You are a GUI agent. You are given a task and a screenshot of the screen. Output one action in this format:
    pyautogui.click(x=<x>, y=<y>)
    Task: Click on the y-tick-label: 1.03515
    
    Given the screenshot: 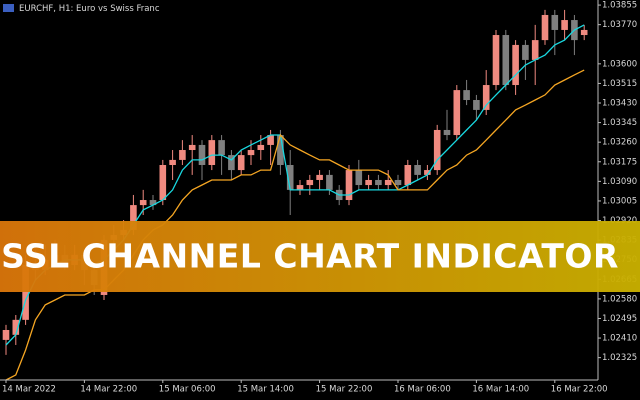 What is the action you would take?
    pyautogui.click(x=619, y=84)
    